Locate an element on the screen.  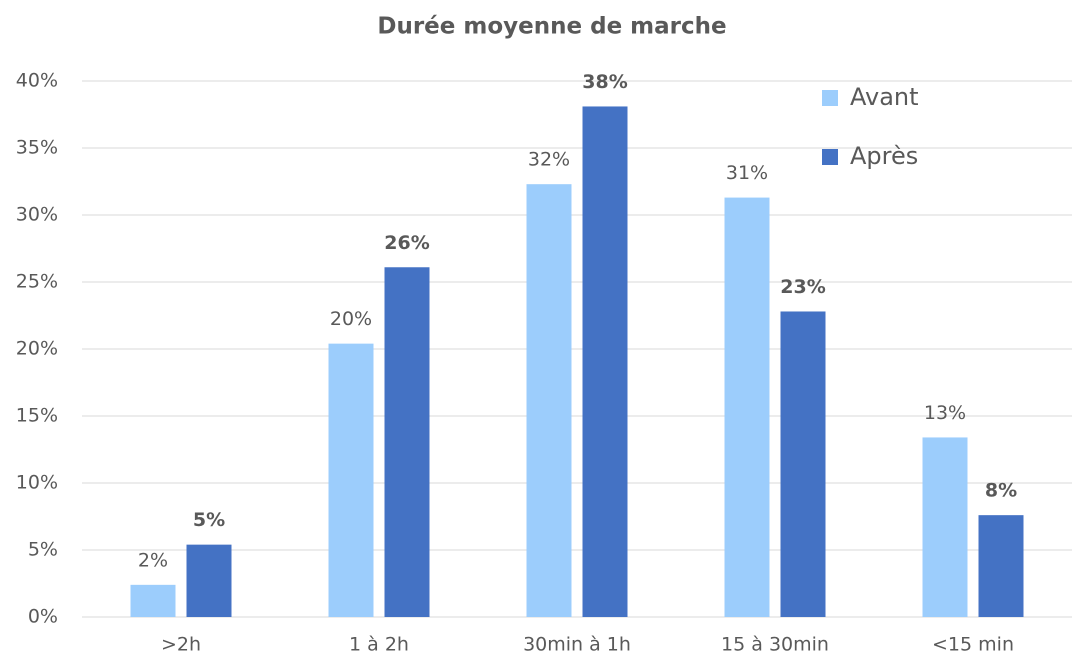
y-tick-label: 15% is located at coordinates (37, 416).